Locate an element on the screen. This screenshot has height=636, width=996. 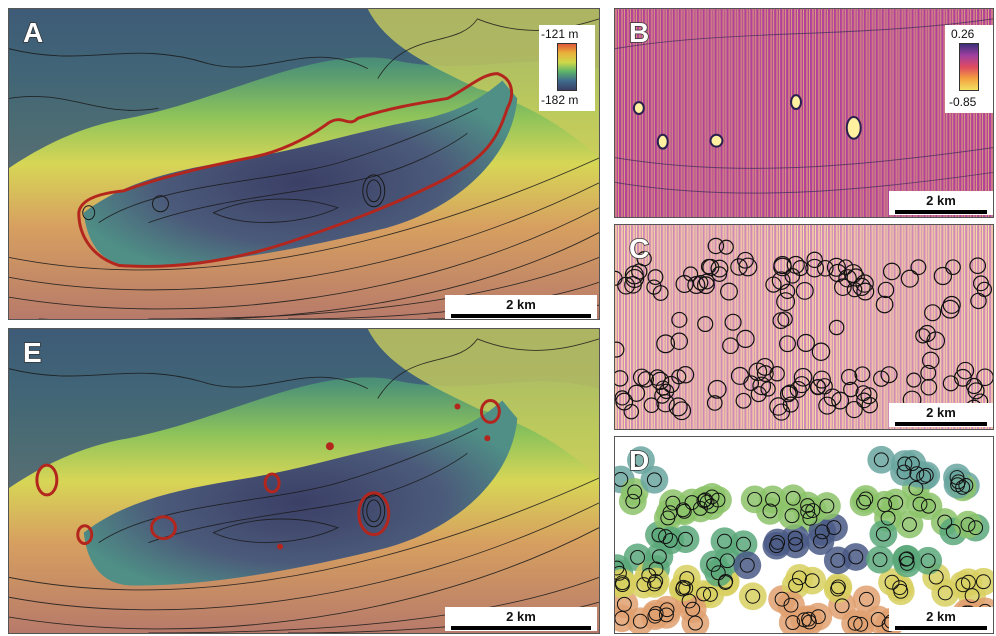
panel-letter: E is located at coordinates (32, 352).